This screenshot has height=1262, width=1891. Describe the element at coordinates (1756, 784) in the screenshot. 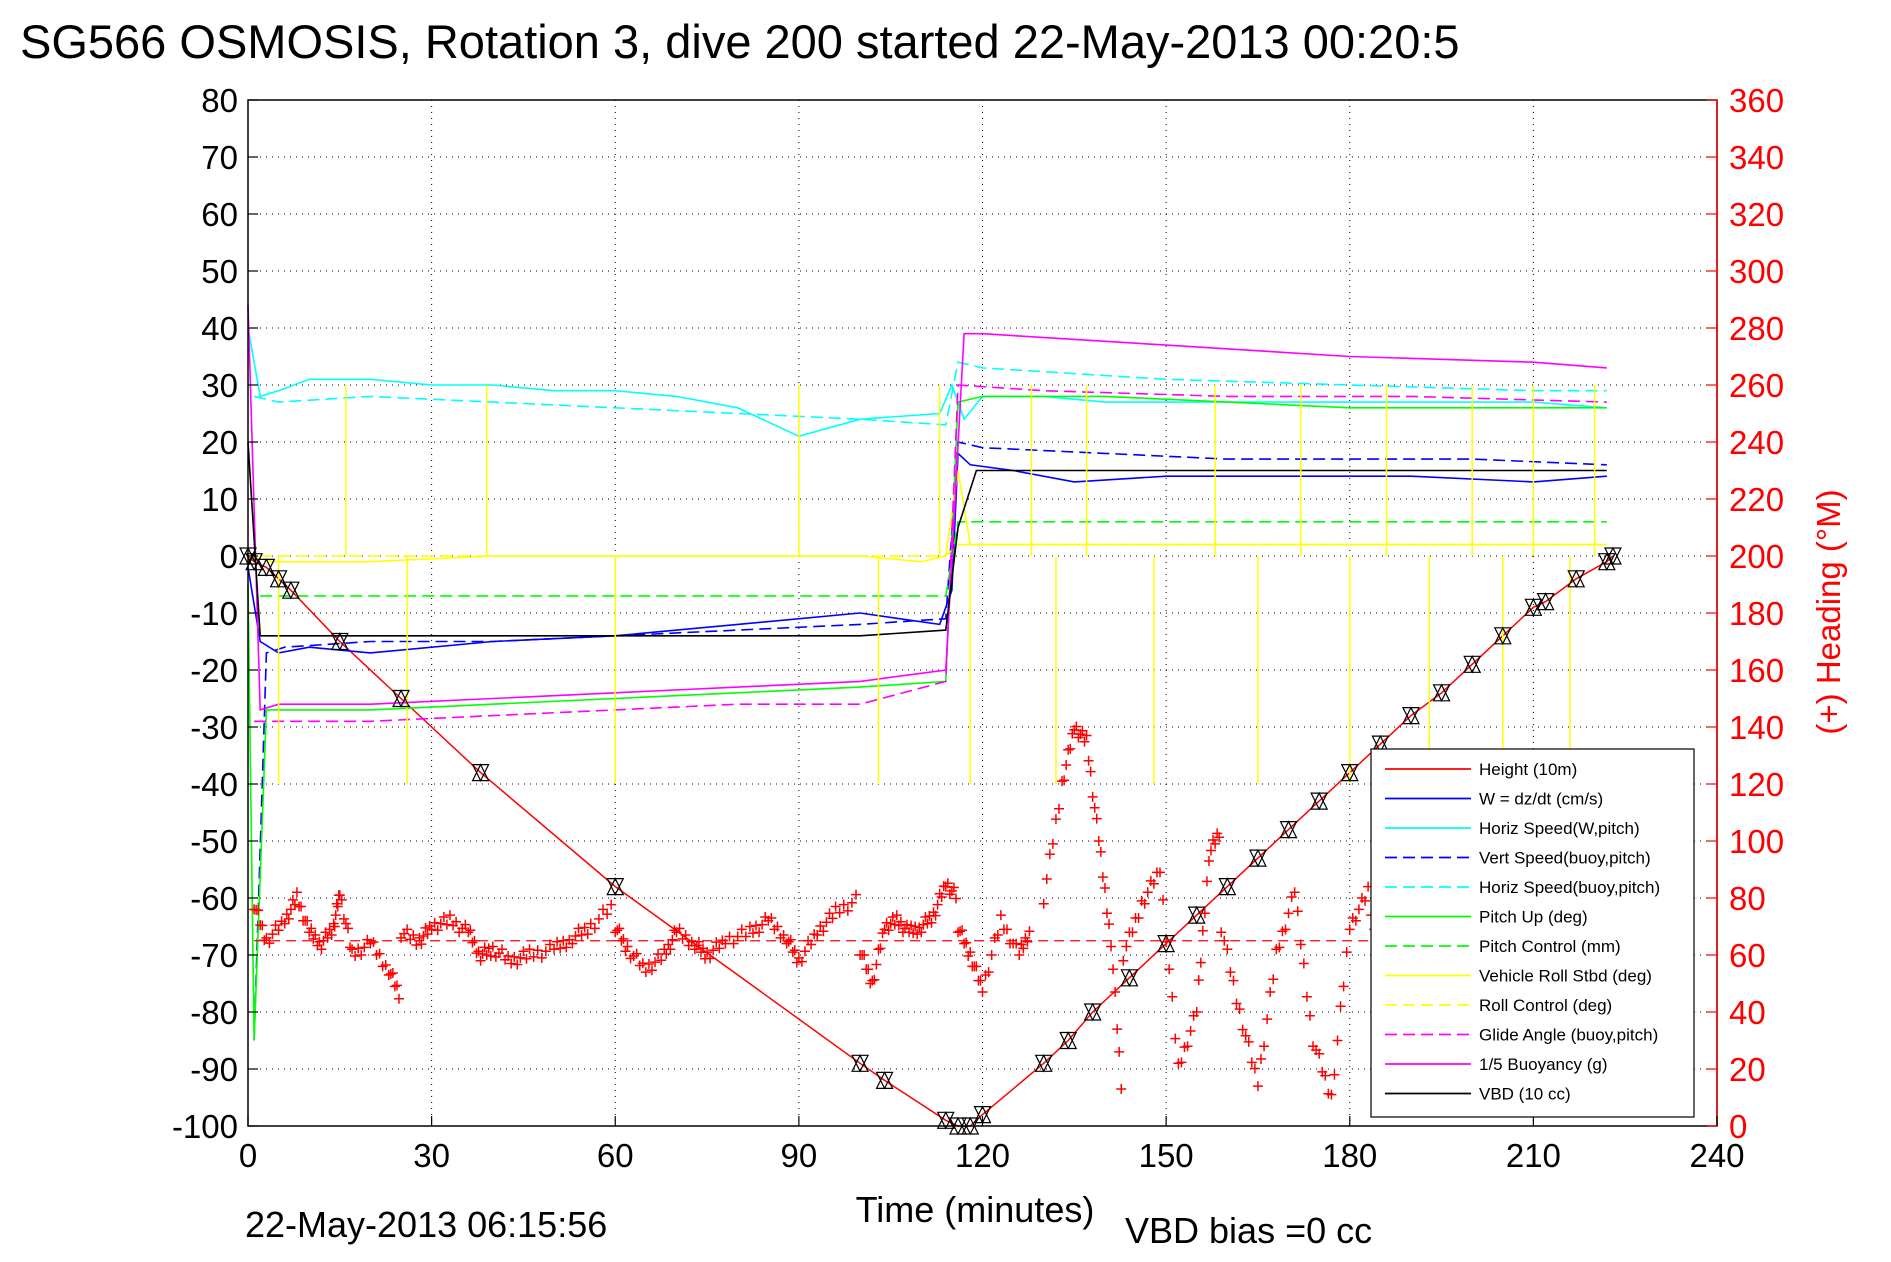

I see `right-y-tick-label: 120` at that location.